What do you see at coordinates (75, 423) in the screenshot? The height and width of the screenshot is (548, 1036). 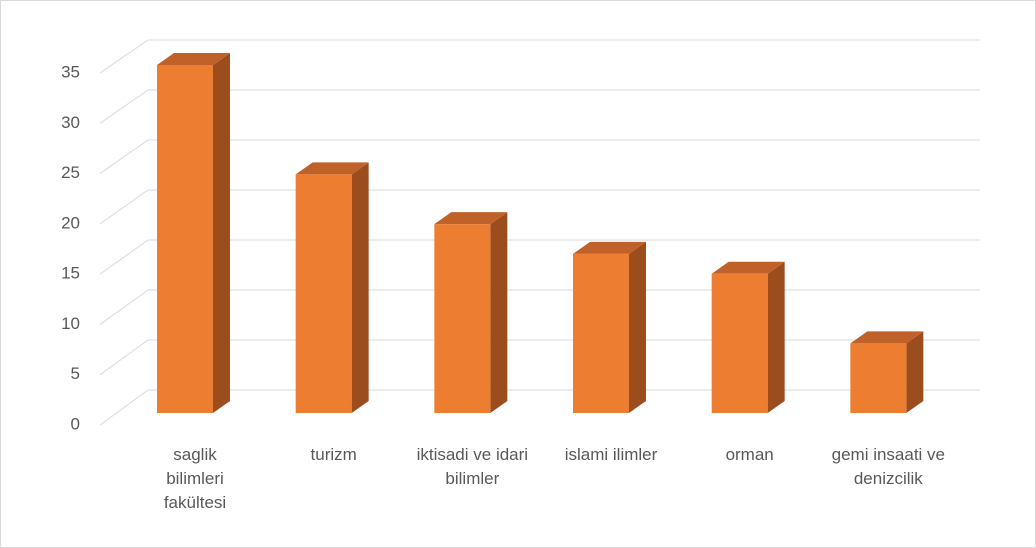 I see `y-tick-label: 0` at bounding box center [75, 423].